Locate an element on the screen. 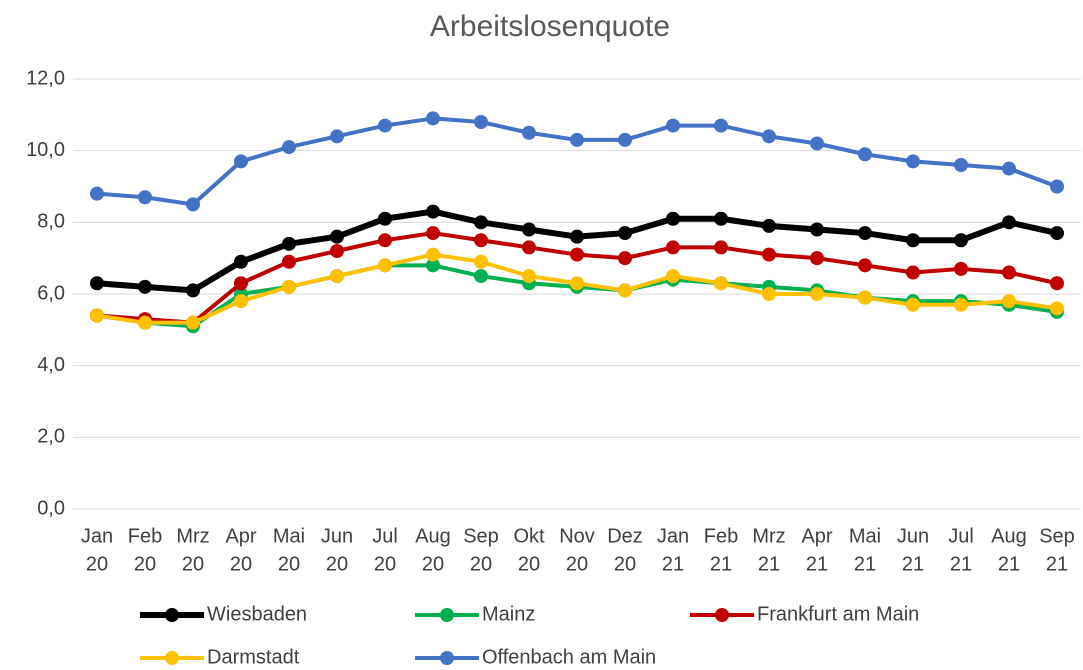  x-tick-label: Apr is located at coordinates (816, 536).